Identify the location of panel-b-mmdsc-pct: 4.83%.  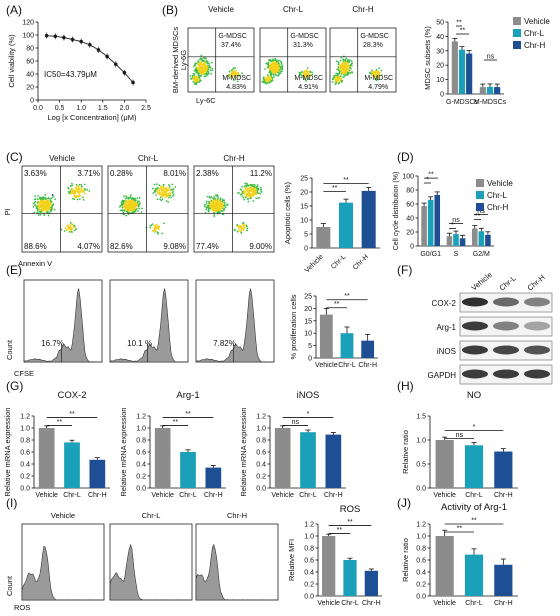
(236, 87).